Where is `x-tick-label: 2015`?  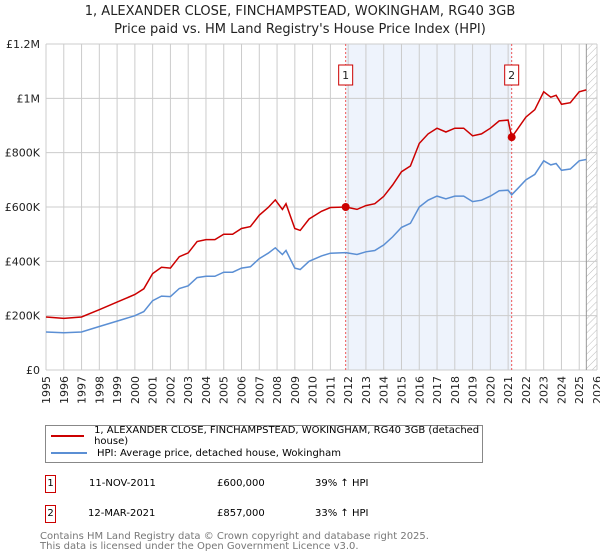
x-tick-label: 2015 is located at coordinates (401, 390).